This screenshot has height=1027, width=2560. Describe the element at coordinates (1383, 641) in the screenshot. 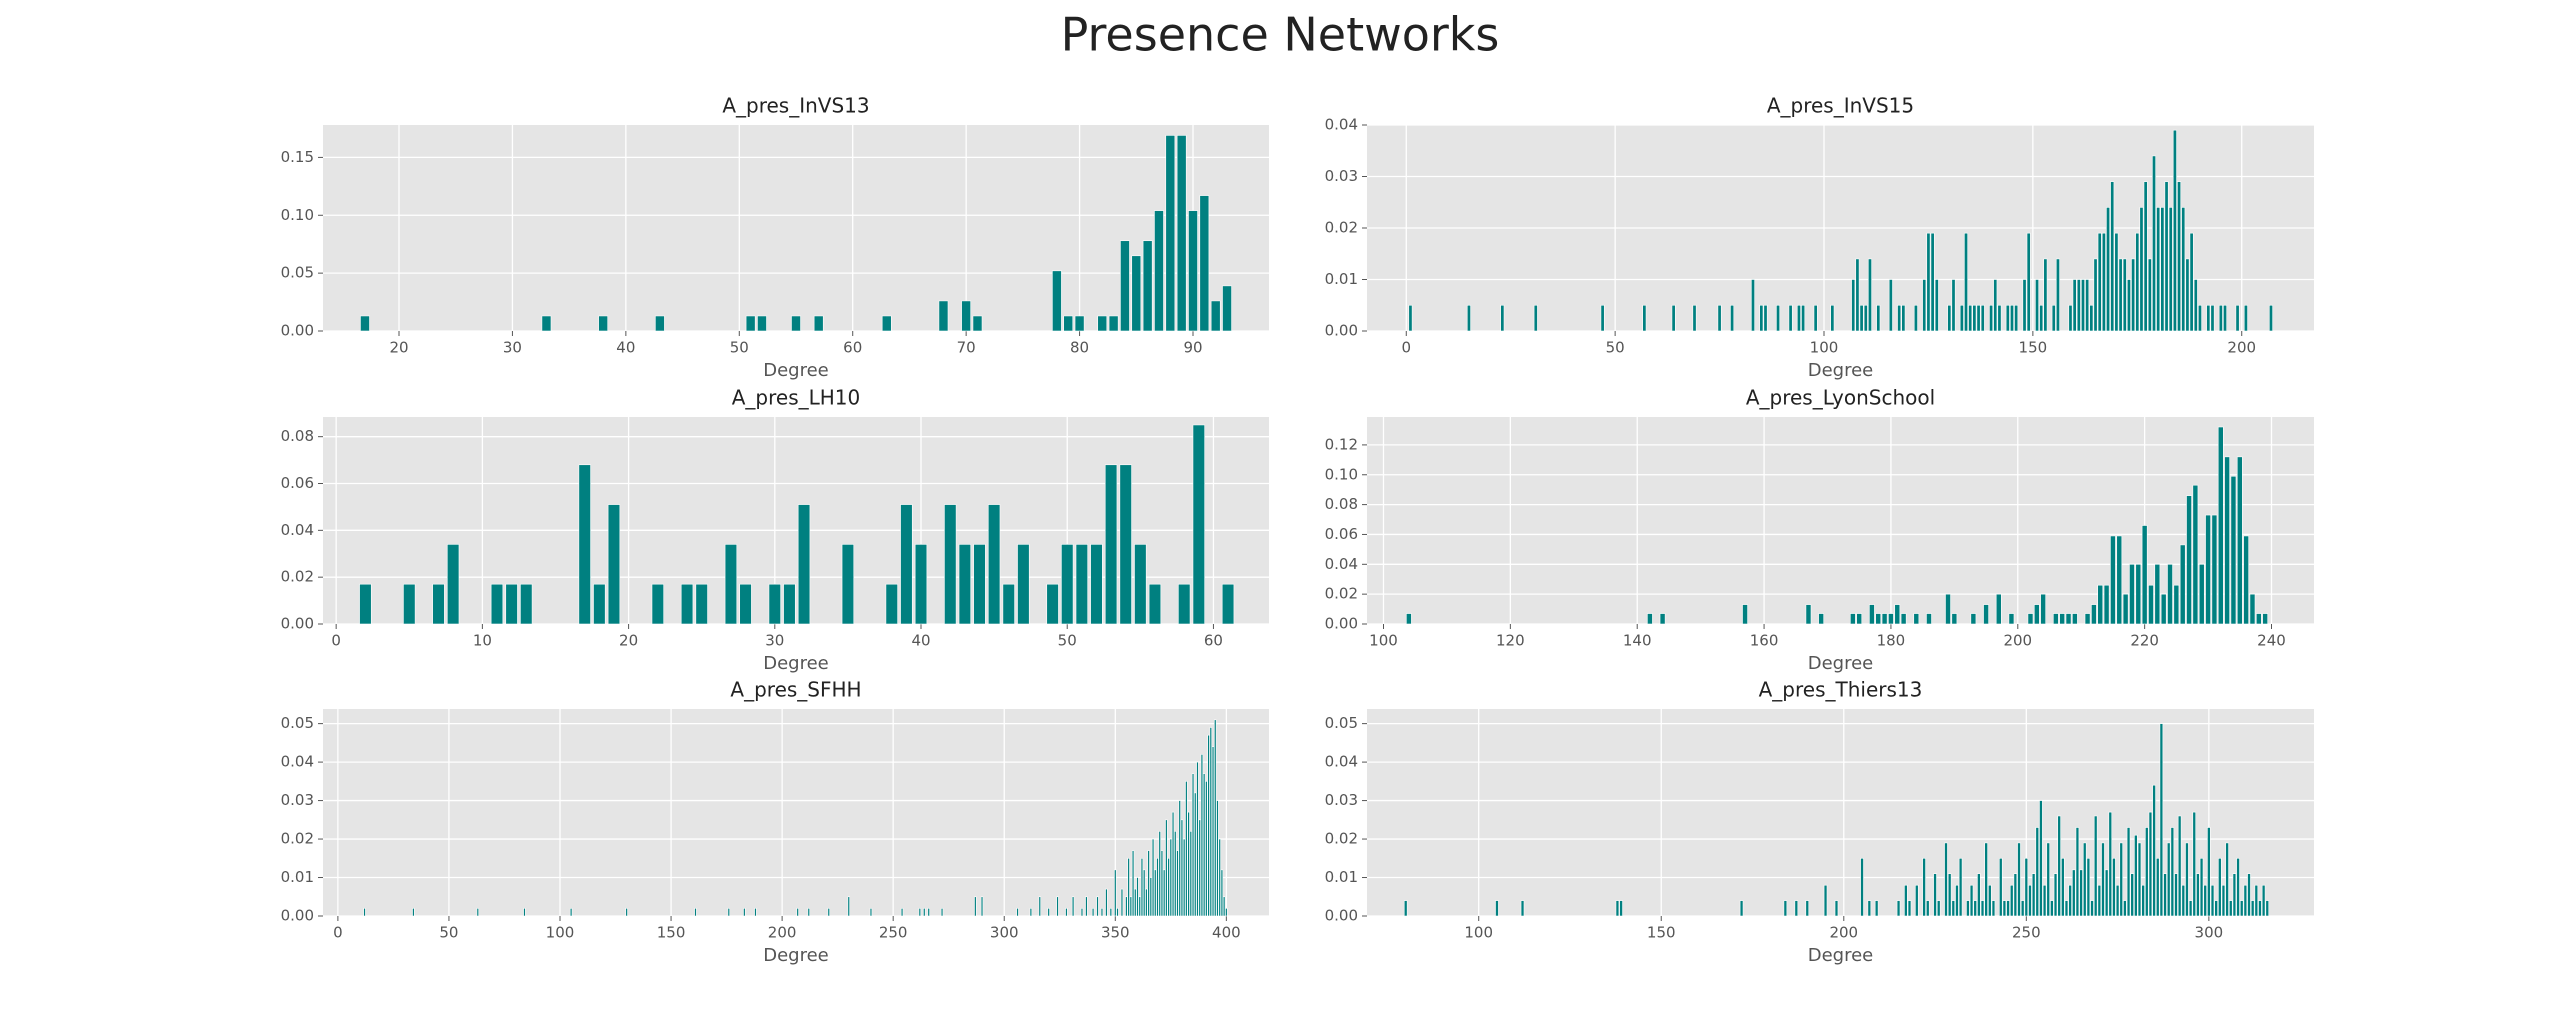

I see `x-tick-label: 100` at that location.